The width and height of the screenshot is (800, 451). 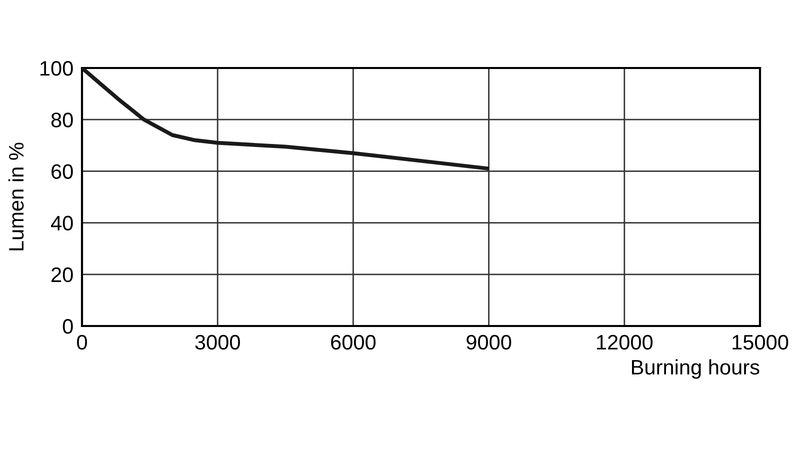 What do you see at coordinates (217, 342) in the screenshot?
I see `x-tick-label: 3000` at bounding box center [217, 342].